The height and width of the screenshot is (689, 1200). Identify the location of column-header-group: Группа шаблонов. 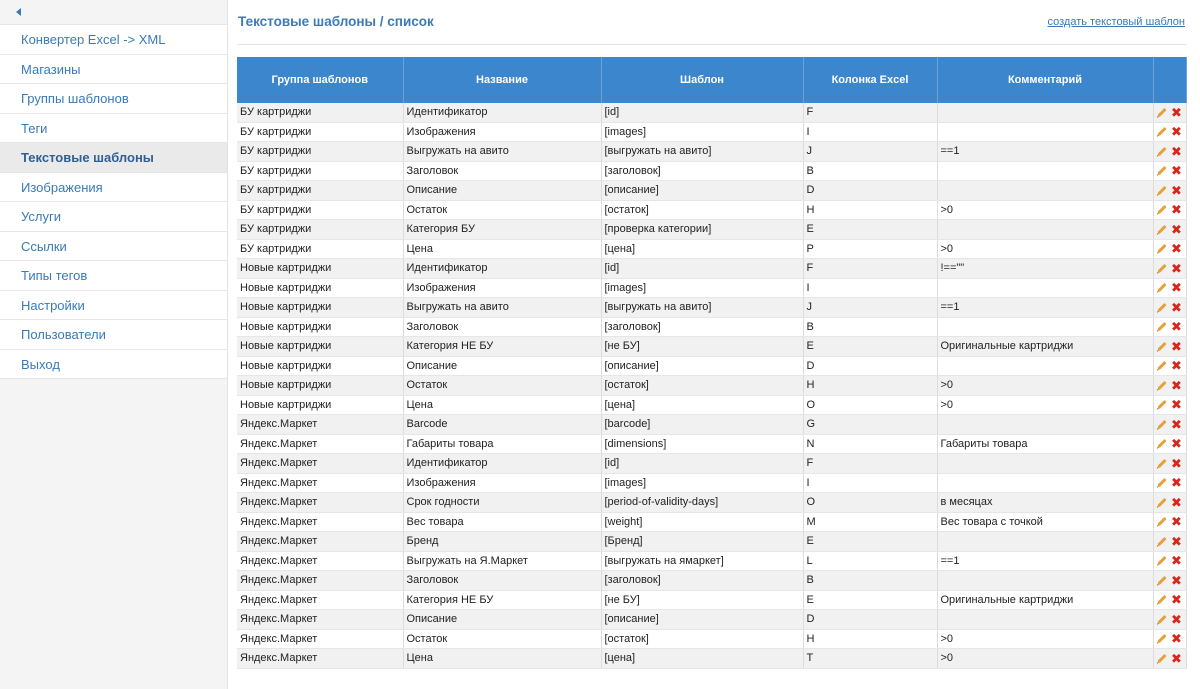
(320, 80).